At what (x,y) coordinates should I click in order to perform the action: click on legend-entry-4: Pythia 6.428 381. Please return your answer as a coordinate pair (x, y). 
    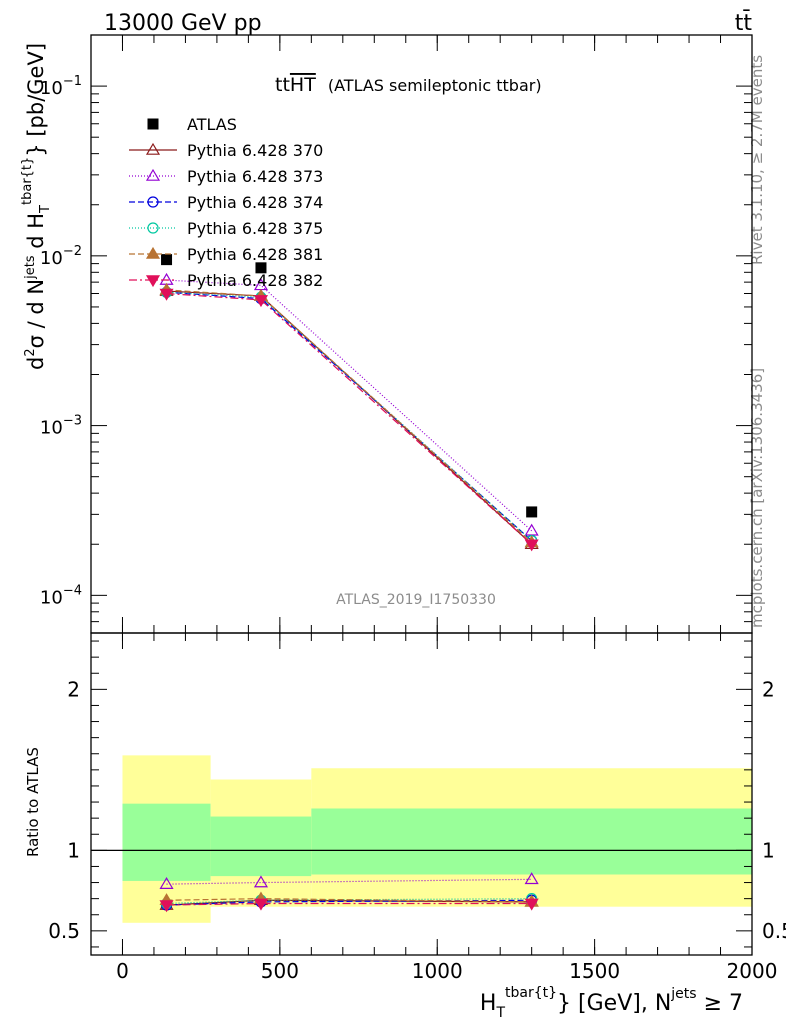
    Looking at the image, I should click on (226, 254).